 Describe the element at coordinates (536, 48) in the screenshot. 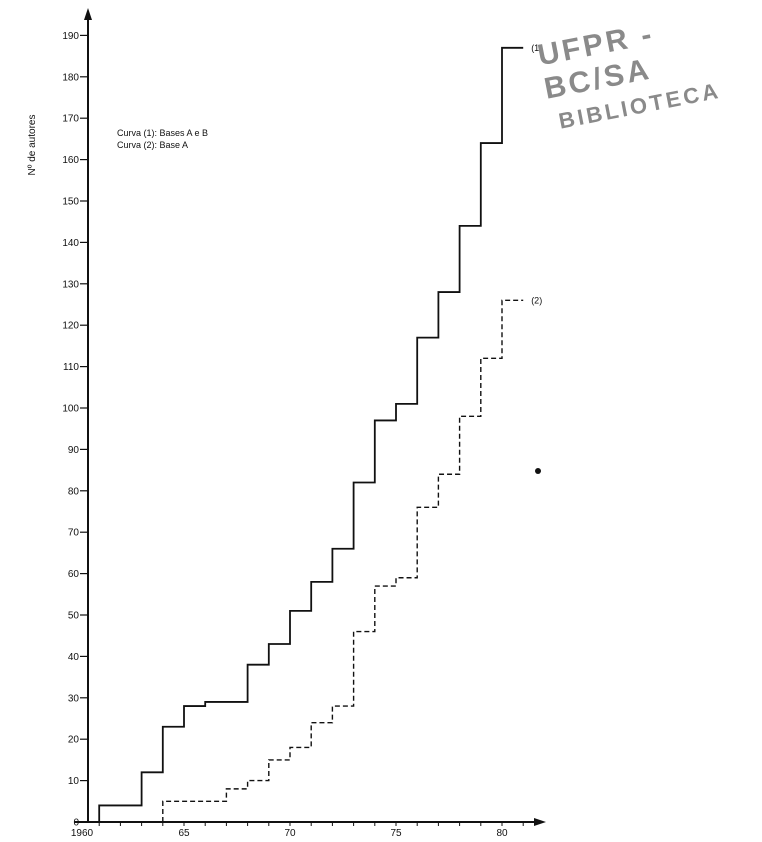

I see `series-label-1: (1)` at that location.